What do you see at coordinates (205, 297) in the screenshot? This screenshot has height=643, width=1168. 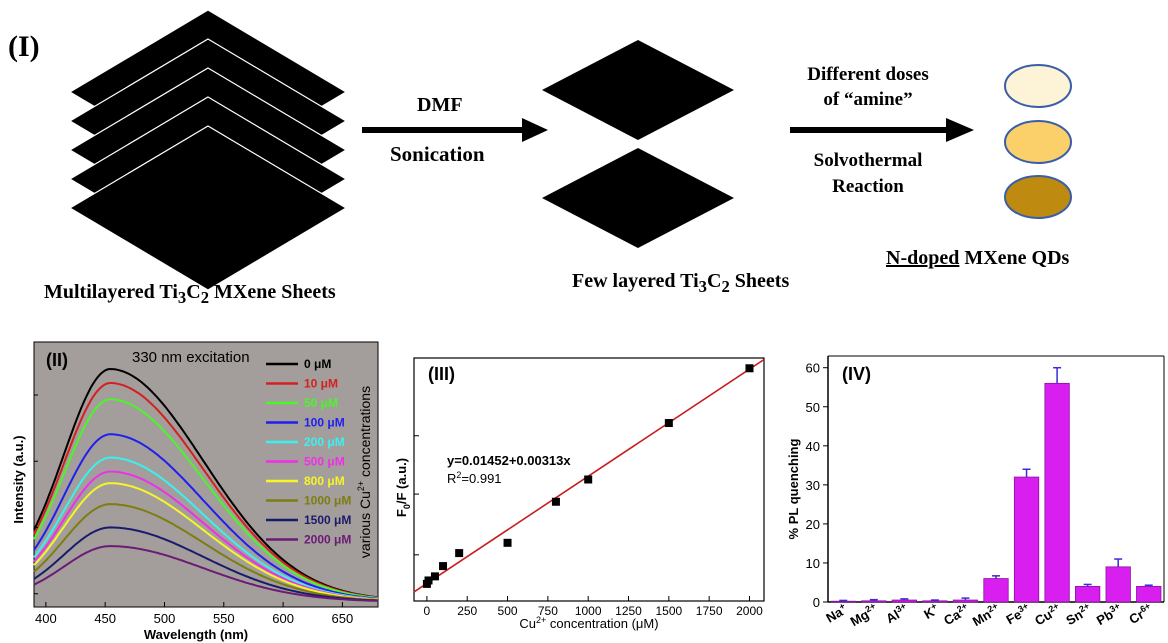 I see `caption-multi-sub2: 2` at bounding box center [205, 297].